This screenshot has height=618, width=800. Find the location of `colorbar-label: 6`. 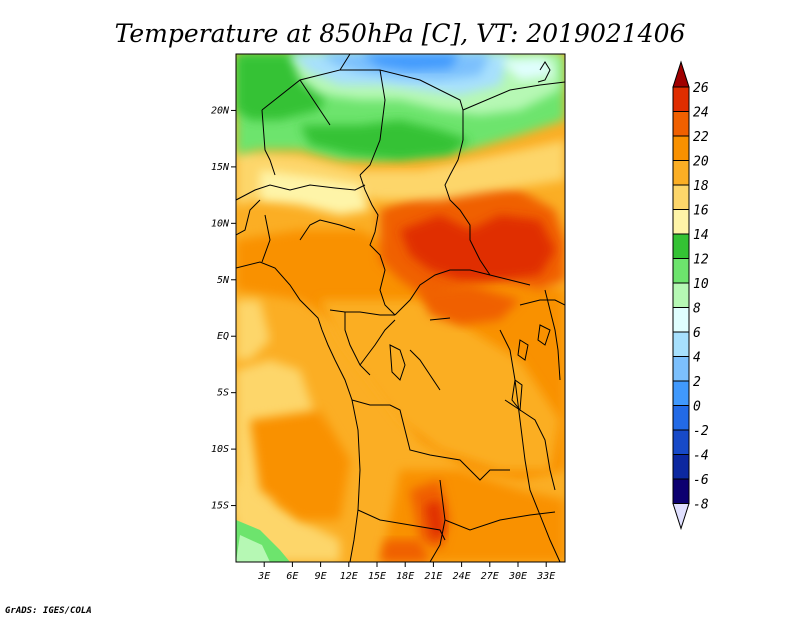

colorbar-label: 6 is located at coordinates (697, 333).